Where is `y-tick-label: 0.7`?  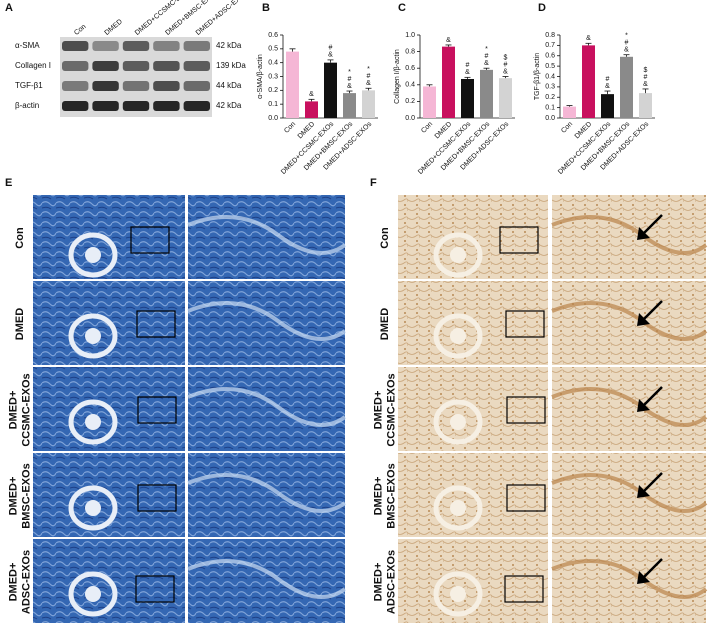
y-tick-label: 0.7 is located at coordinates (550, 45).